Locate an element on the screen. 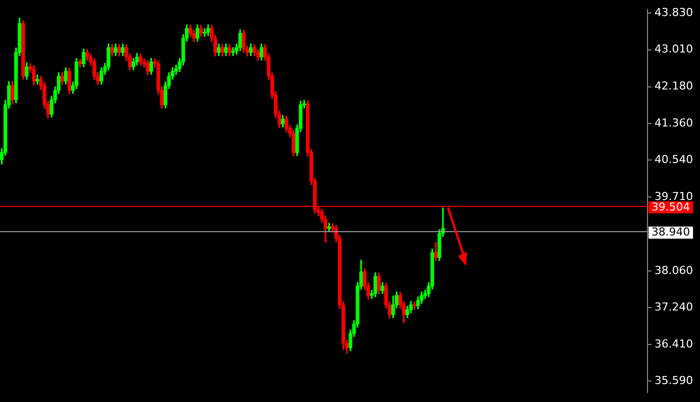  ref-line-label: 38.940 is located at coordinates (671, 231).